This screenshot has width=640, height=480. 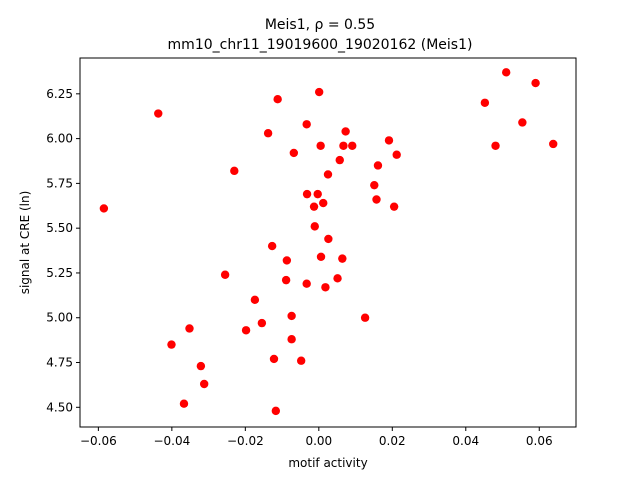 What do you see at coordinates (539, 441) in the screenshot?
I see `x-tick-label: 0.06` at bounding box center [539, 441].